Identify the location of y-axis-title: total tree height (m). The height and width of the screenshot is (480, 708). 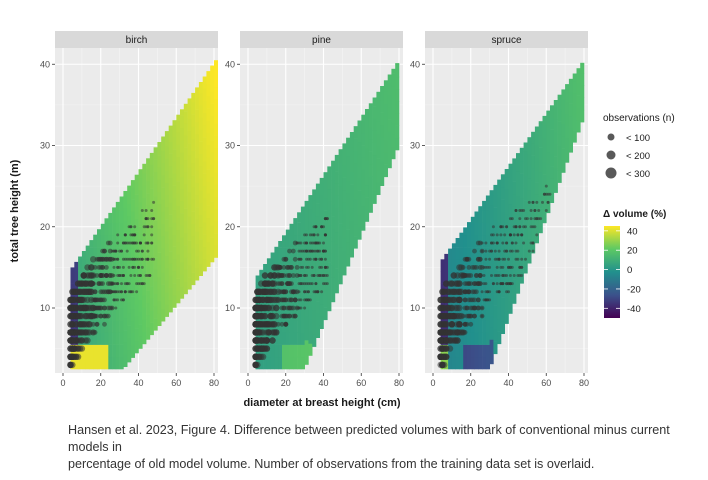
(15, 210).